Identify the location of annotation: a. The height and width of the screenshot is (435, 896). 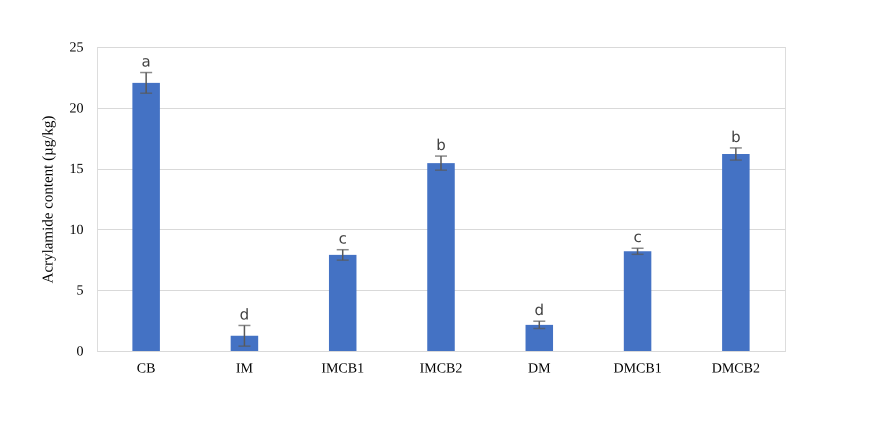
(146, 61).